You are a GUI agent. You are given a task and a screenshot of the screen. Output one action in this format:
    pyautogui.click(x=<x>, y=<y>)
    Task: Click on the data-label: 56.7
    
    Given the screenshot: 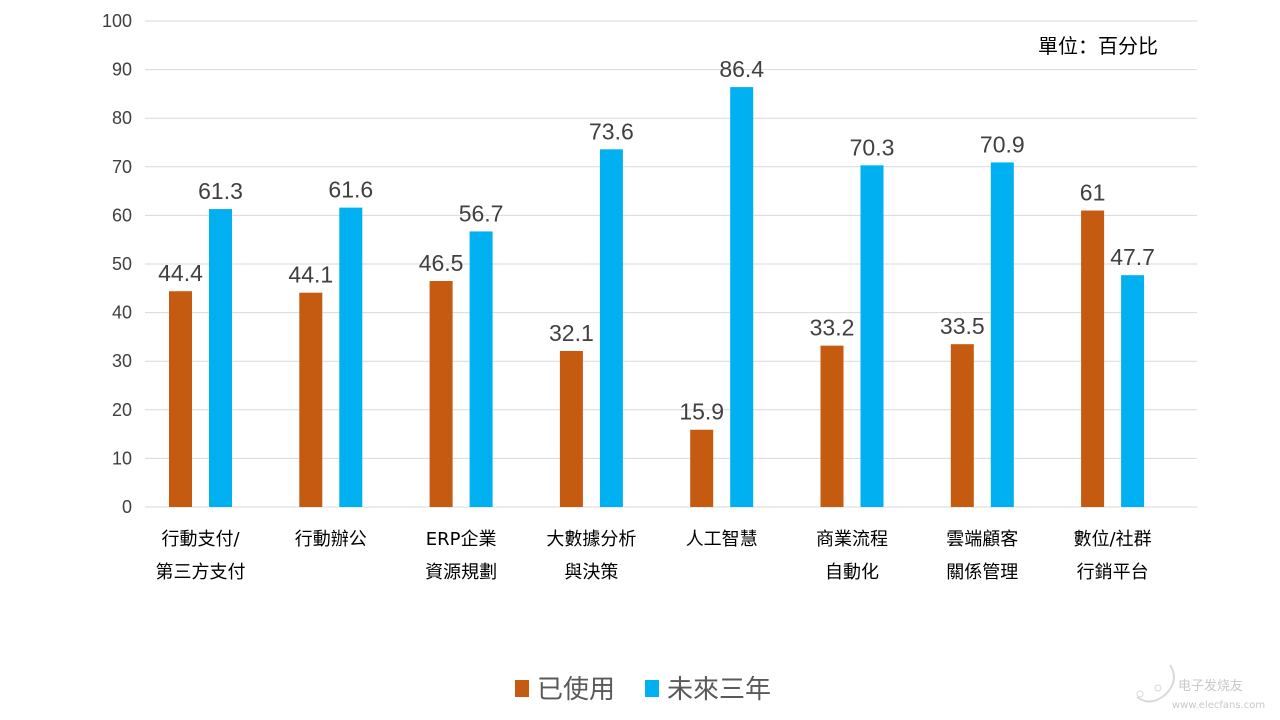 What is the action you would take?
    pyautogui.click(x=481, y=213)
    